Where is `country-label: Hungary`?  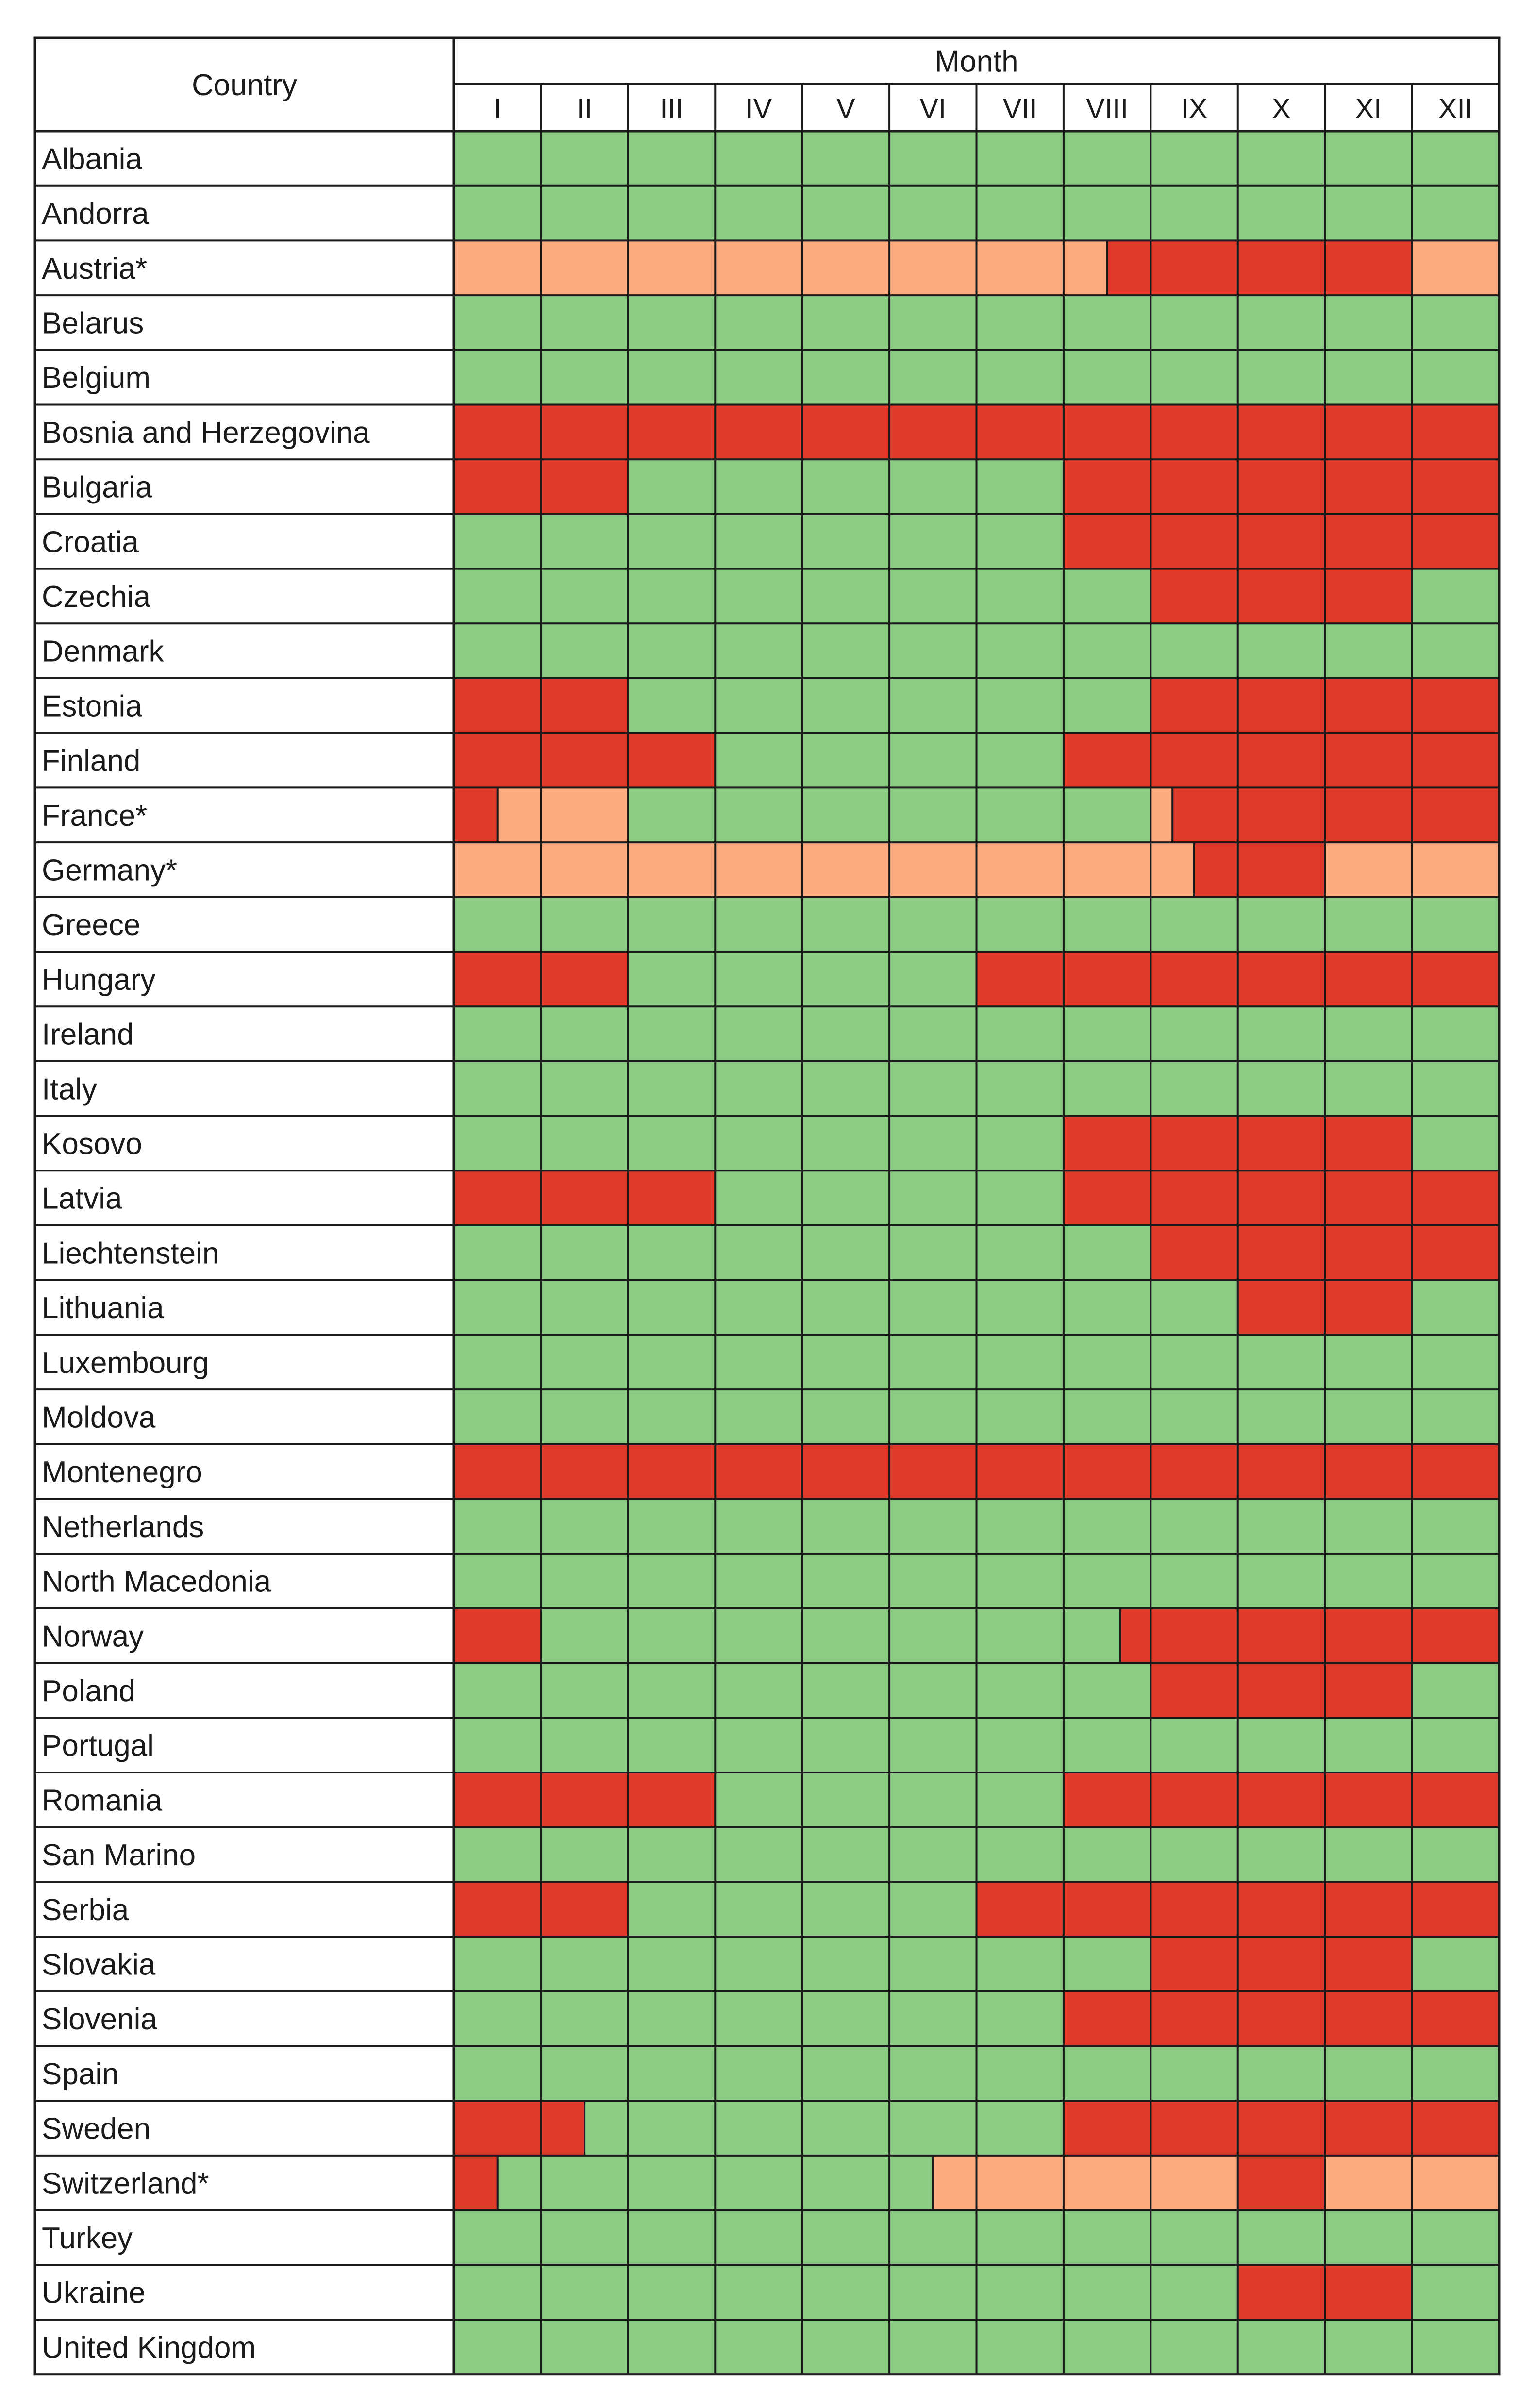 country-label: Hungary is located at coordinates (98, 980).